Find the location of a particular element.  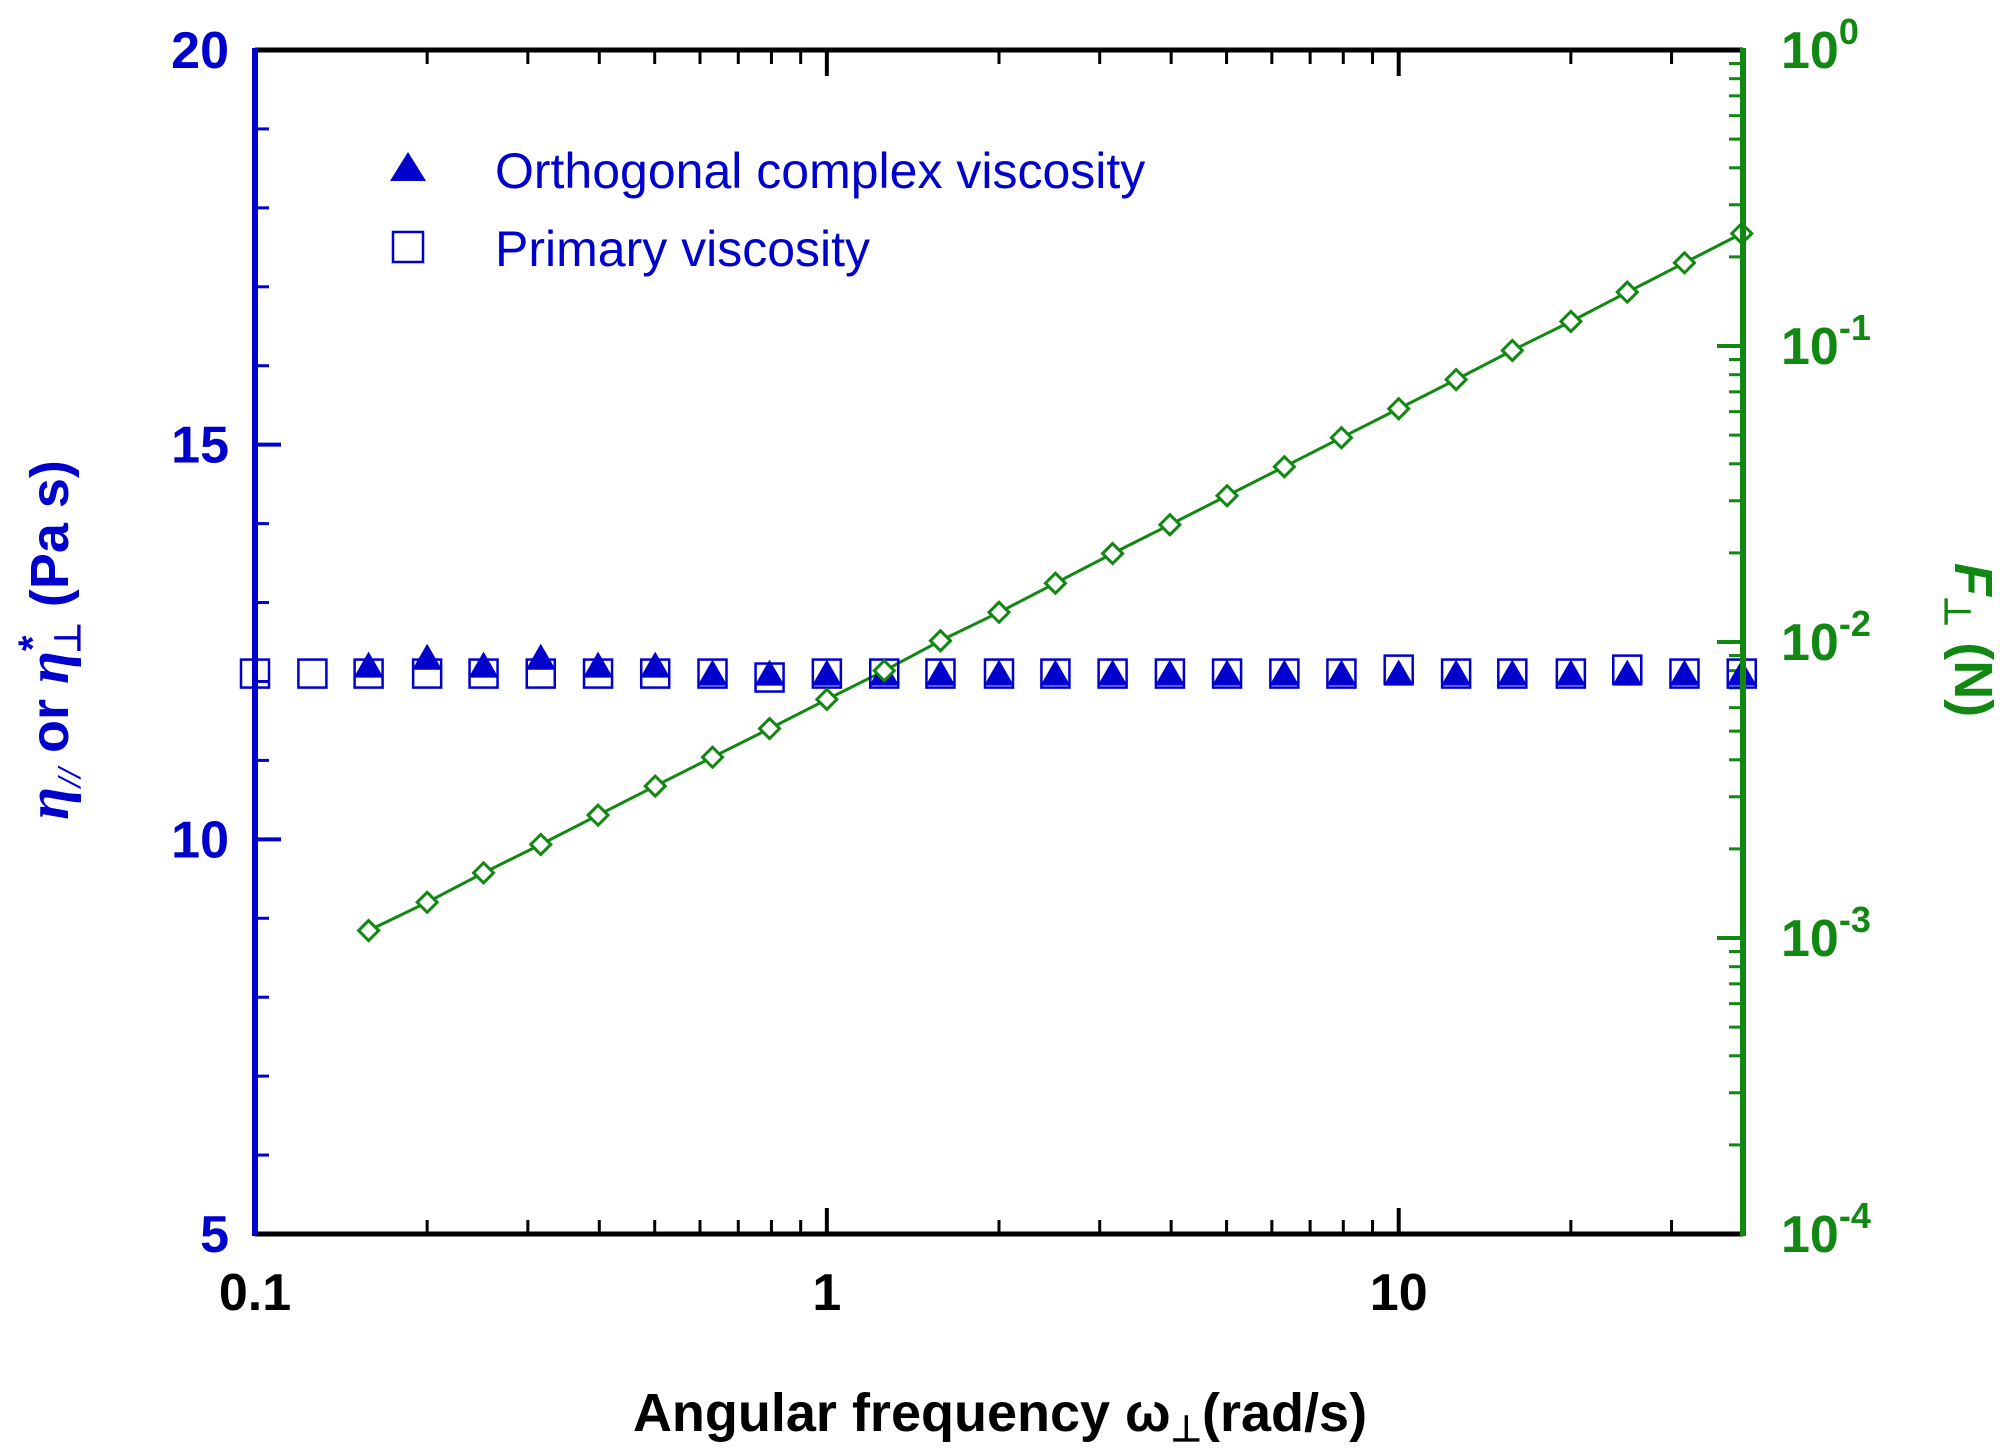

y-right-axis-title: F⊥ (N) is located at coordinates (1968, 640).